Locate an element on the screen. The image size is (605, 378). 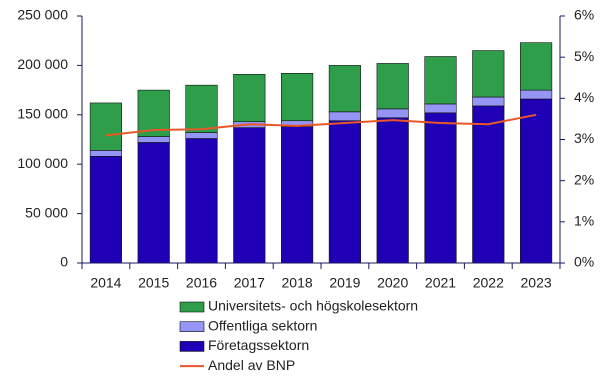
y2-tick-label: 6% is located at coordinates (584, 15).